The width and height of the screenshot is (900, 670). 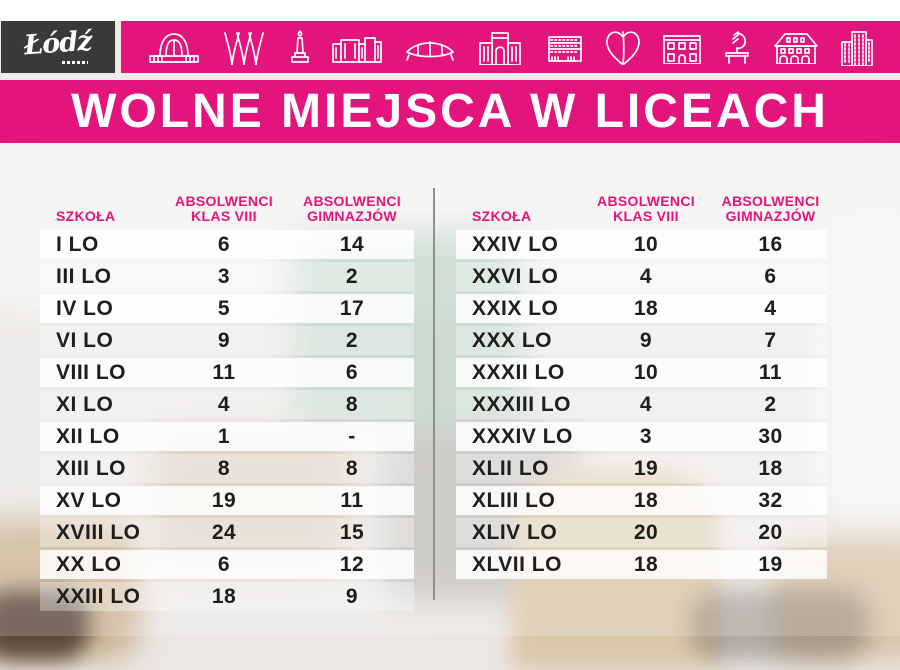 I want to click on table-row: XLIV LO 20 20, so click(x=641, y=532).